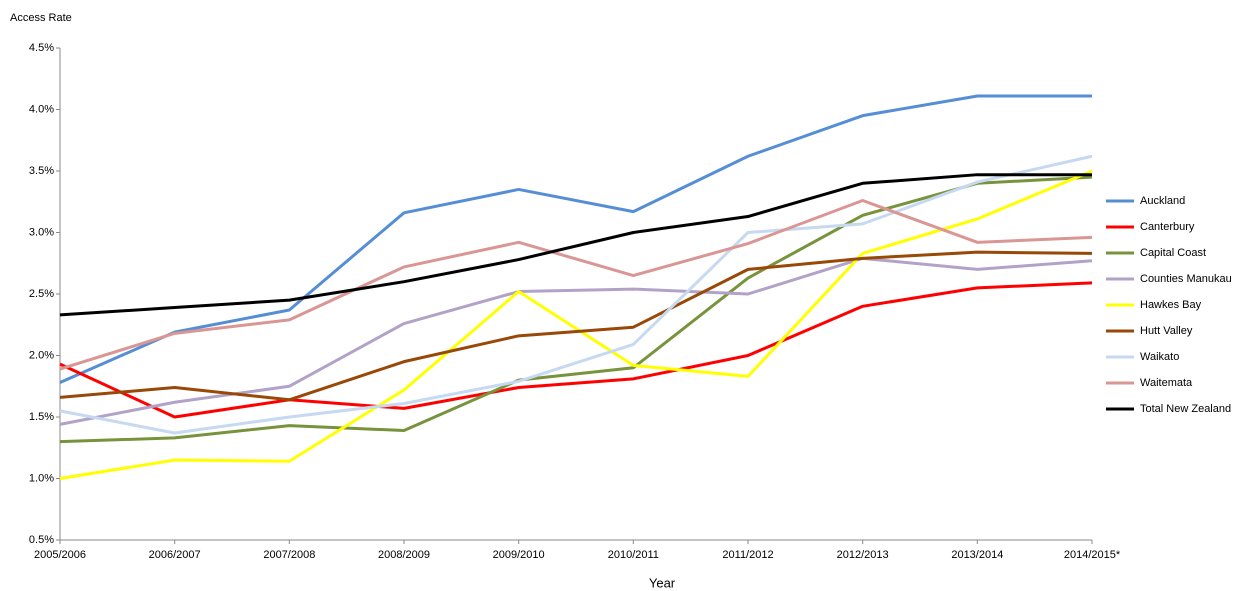 This screenshot has width=1250, height=591. Describe the element at coordinates (41, 48) in the screenshot. I see `y-tick-label: 4.5%` at that location.